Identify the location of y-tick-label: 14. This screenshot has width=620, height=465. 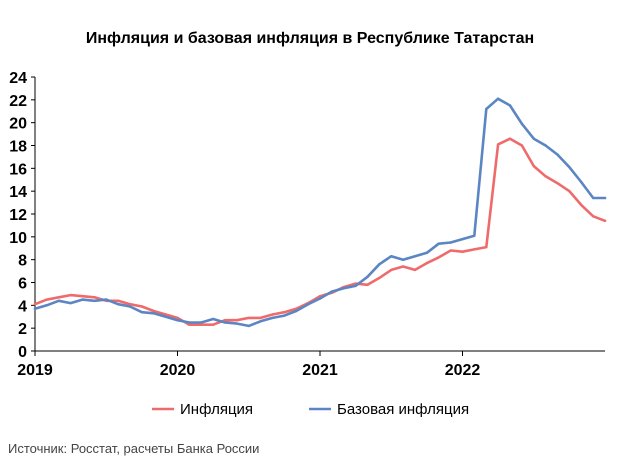
(18, 192).